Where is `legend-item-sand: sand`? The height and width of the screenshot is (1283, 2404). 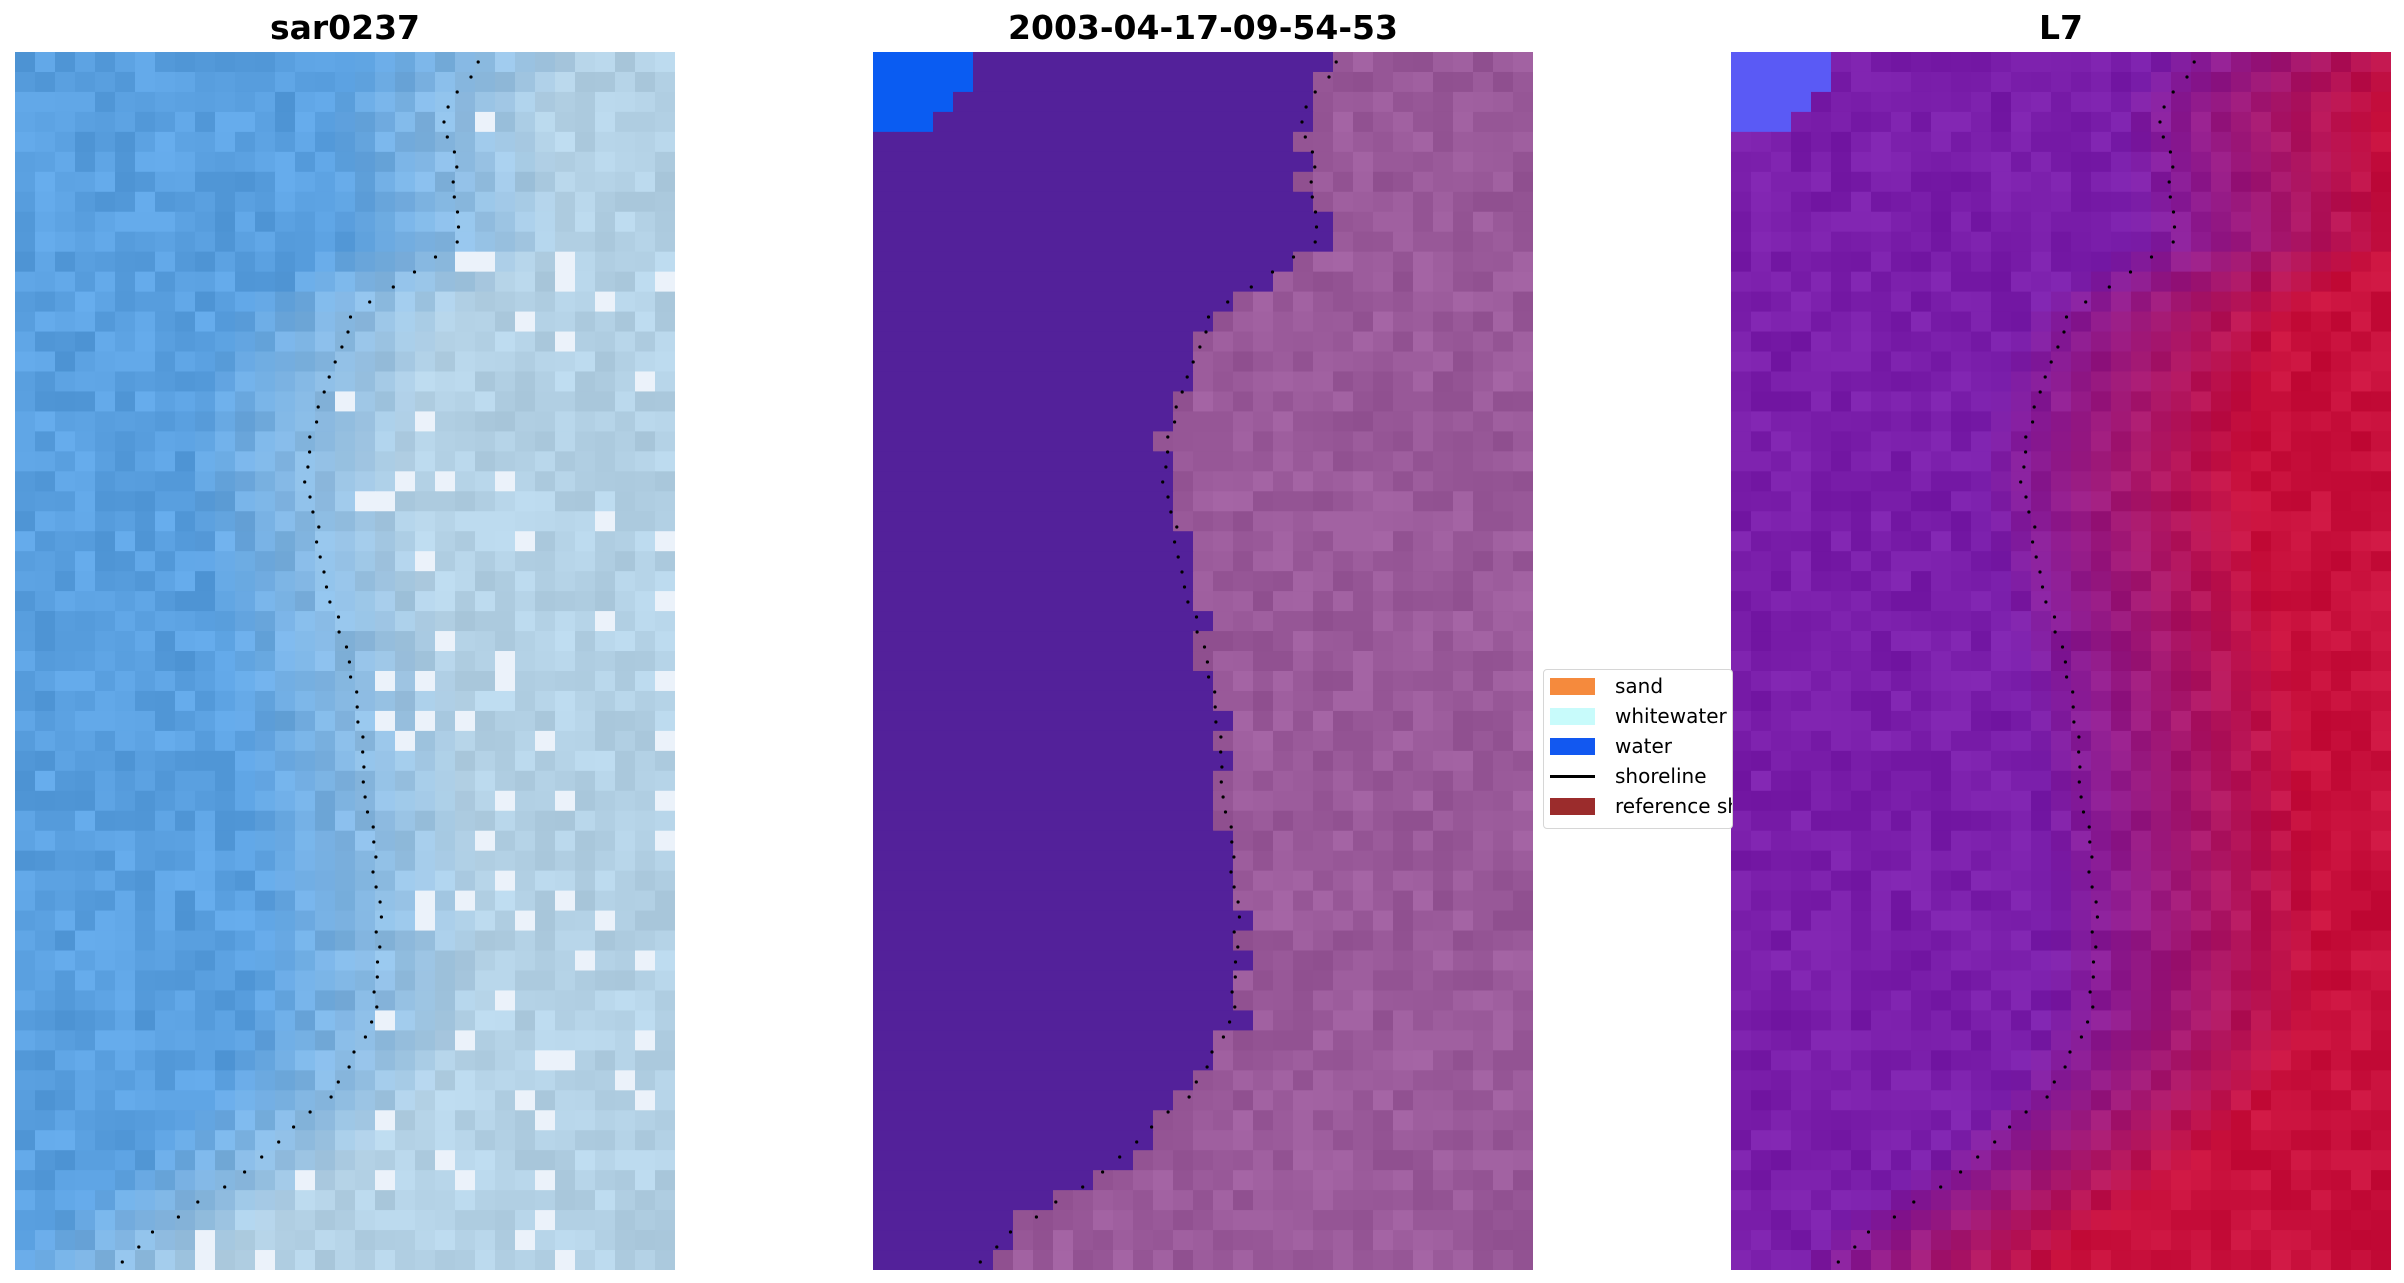
legend-item-sand: sand is located at coordinates (1606, 686).